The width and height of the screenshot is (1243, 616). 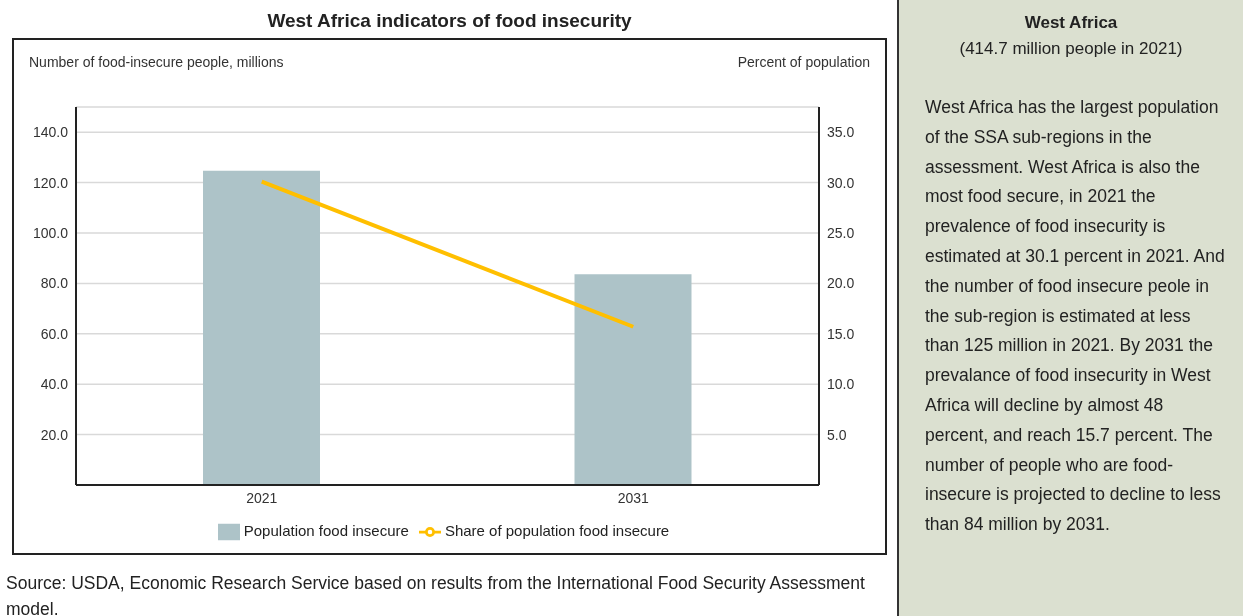 I want to click on y-tick-label: 40.0, so click(x=54, y=384).